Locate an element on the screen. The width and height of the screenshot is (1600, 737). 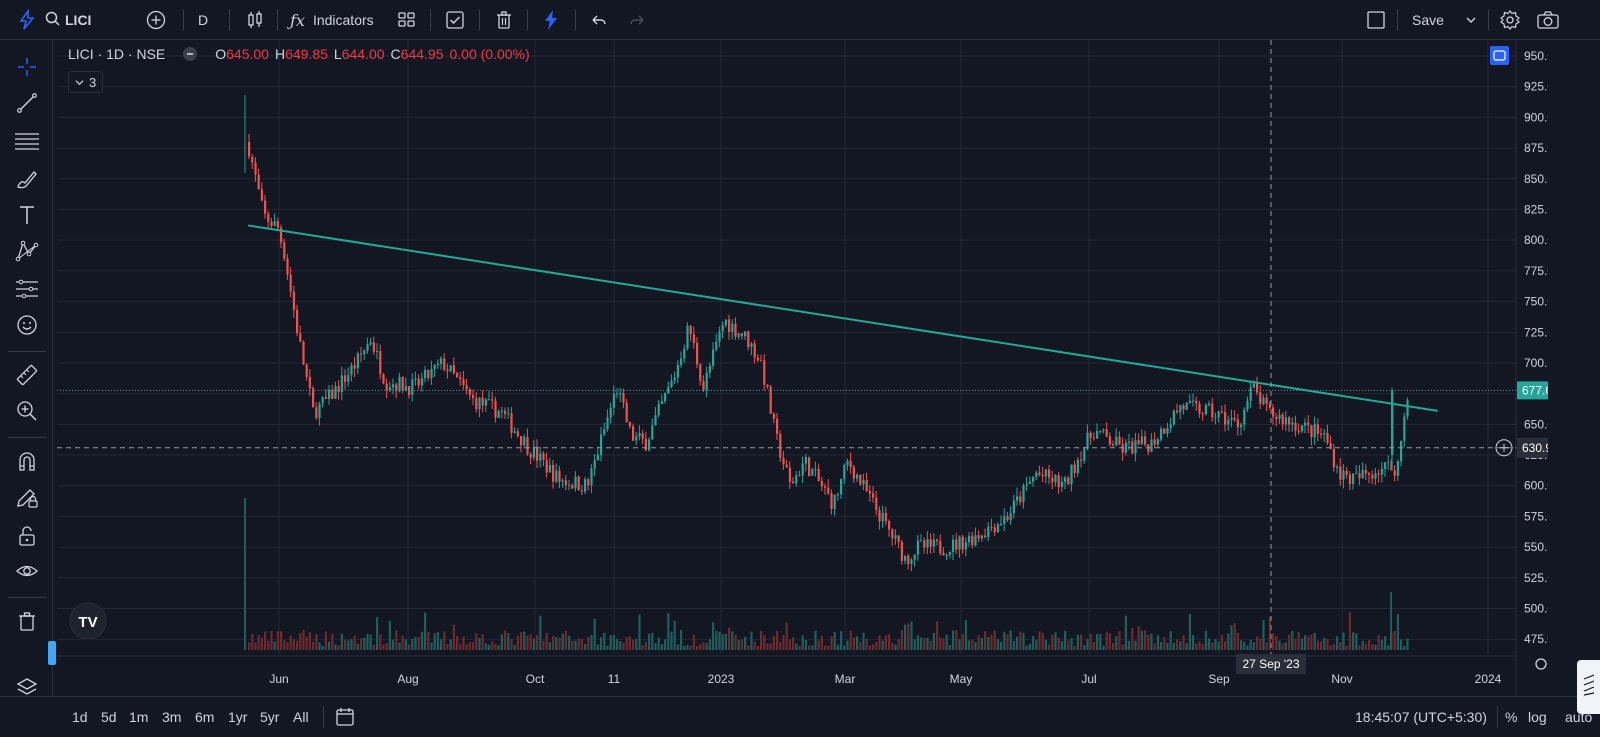
tradingview-logo is located at coordinates (88, 621).